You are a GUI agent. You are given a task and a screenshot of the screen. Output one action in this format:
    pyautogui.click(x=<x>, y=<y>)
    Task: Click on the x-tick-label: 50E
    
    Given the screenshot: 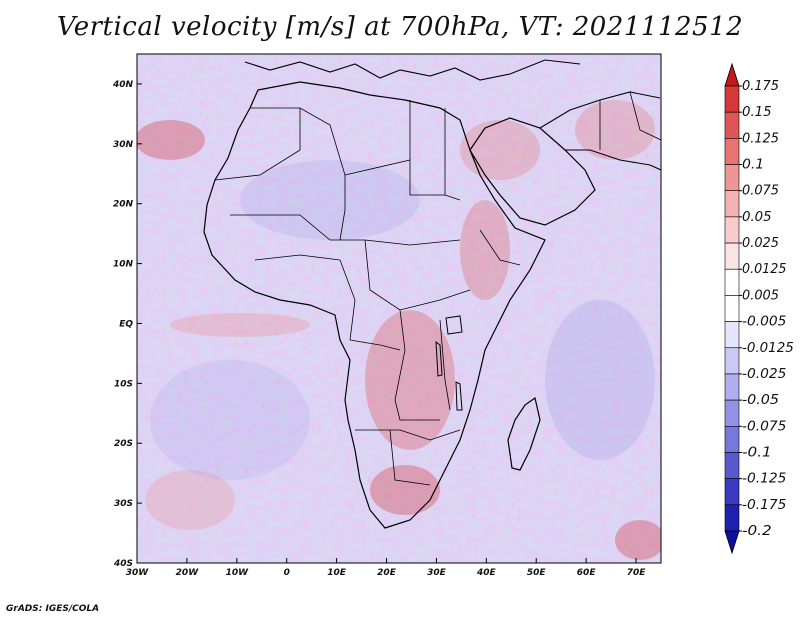 What is the action you would take?
    pyautogui.click(x=537, y=573)
    